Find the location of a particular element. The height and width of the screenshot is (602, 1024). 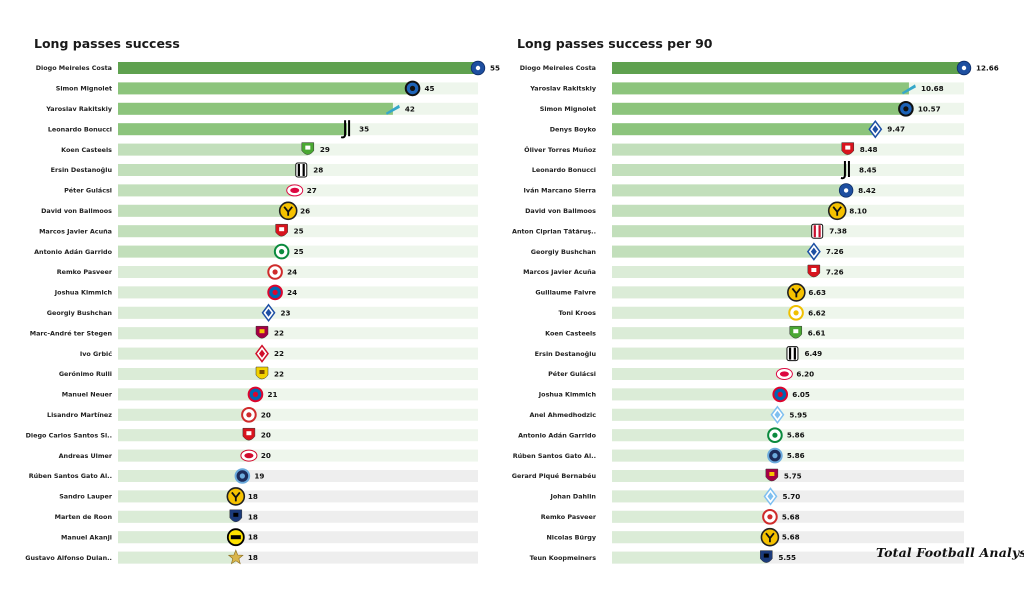

player-label: David von Ballmoos is located at coordinates (560, 211).